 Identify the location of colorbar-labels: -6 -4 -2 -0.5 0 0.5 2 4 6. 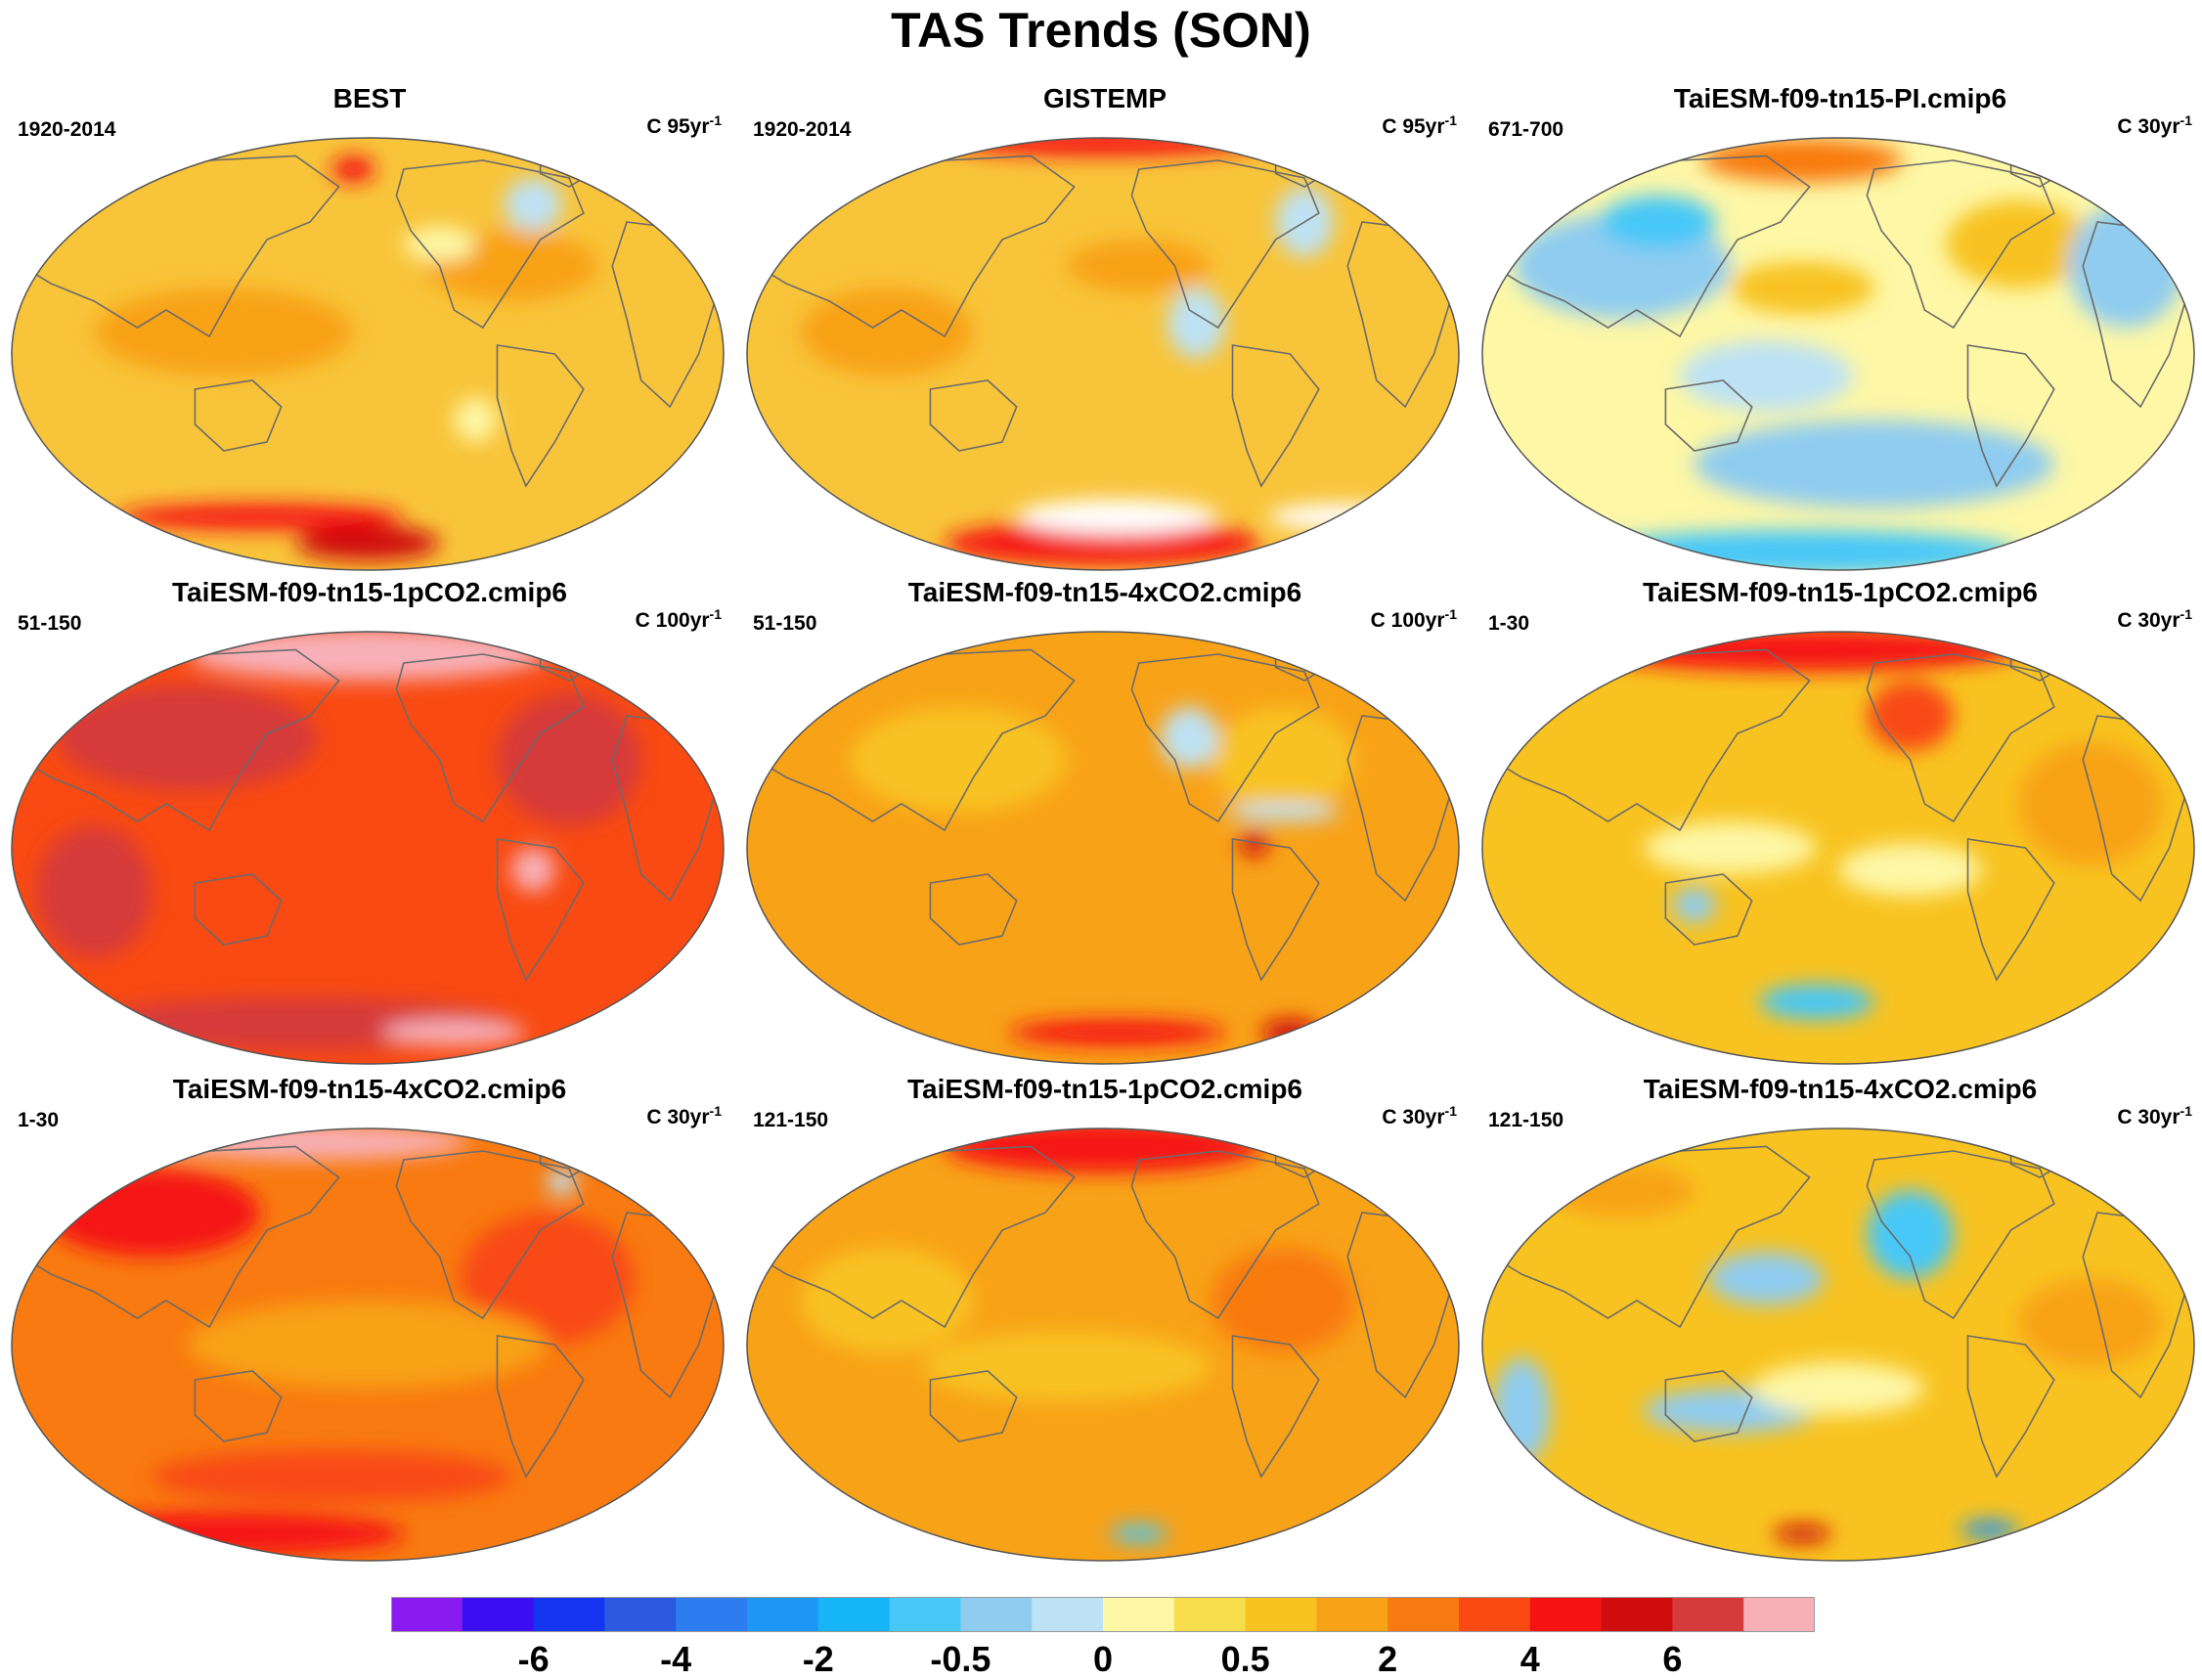
(1103, 1659).